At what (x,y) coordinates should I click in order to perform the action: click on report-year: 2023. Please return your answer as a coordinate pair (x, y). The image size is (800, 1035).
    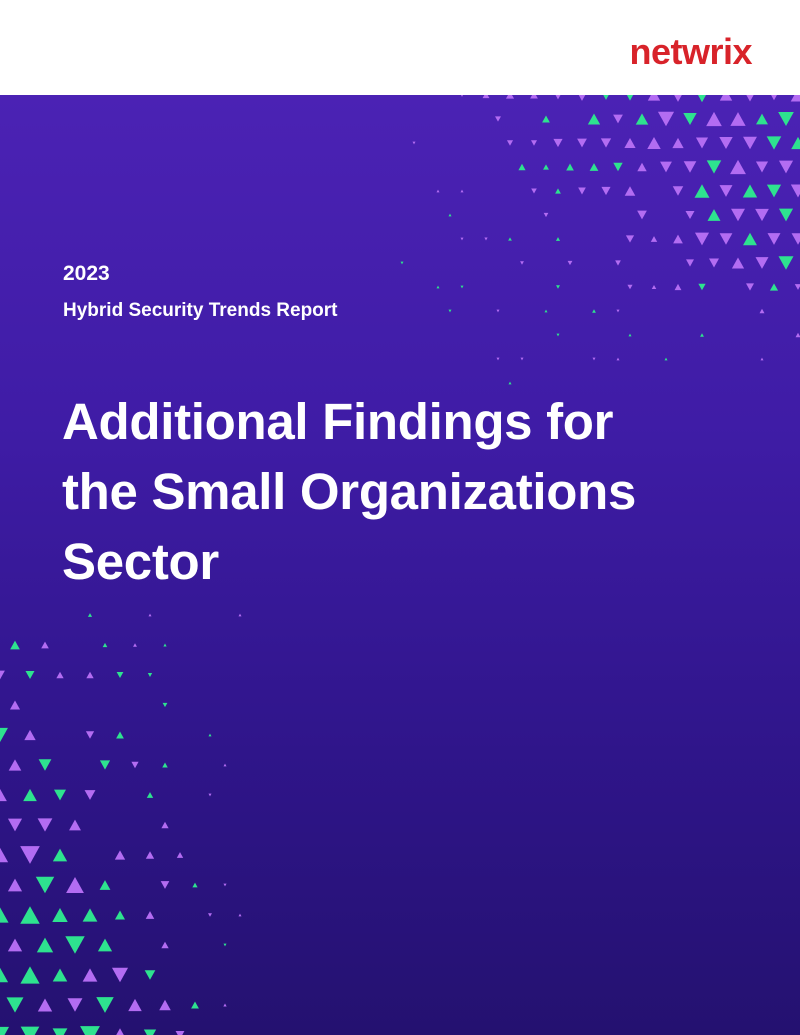
    Looking at the image, I should click on (86, 273).